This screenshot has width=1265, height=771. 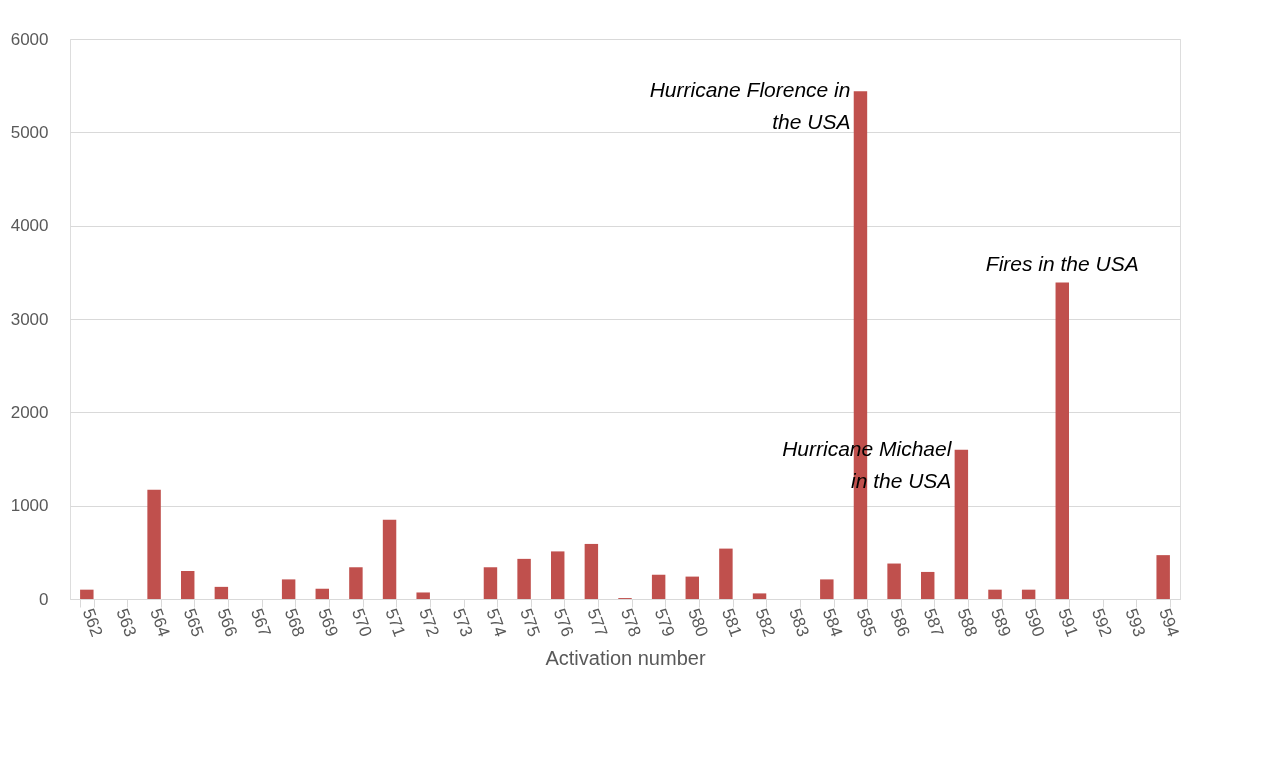 What do you see at coordinates (44, 599) in the screenshot?
I see `y-tick-label: 0` at bounding box center [44, 599].